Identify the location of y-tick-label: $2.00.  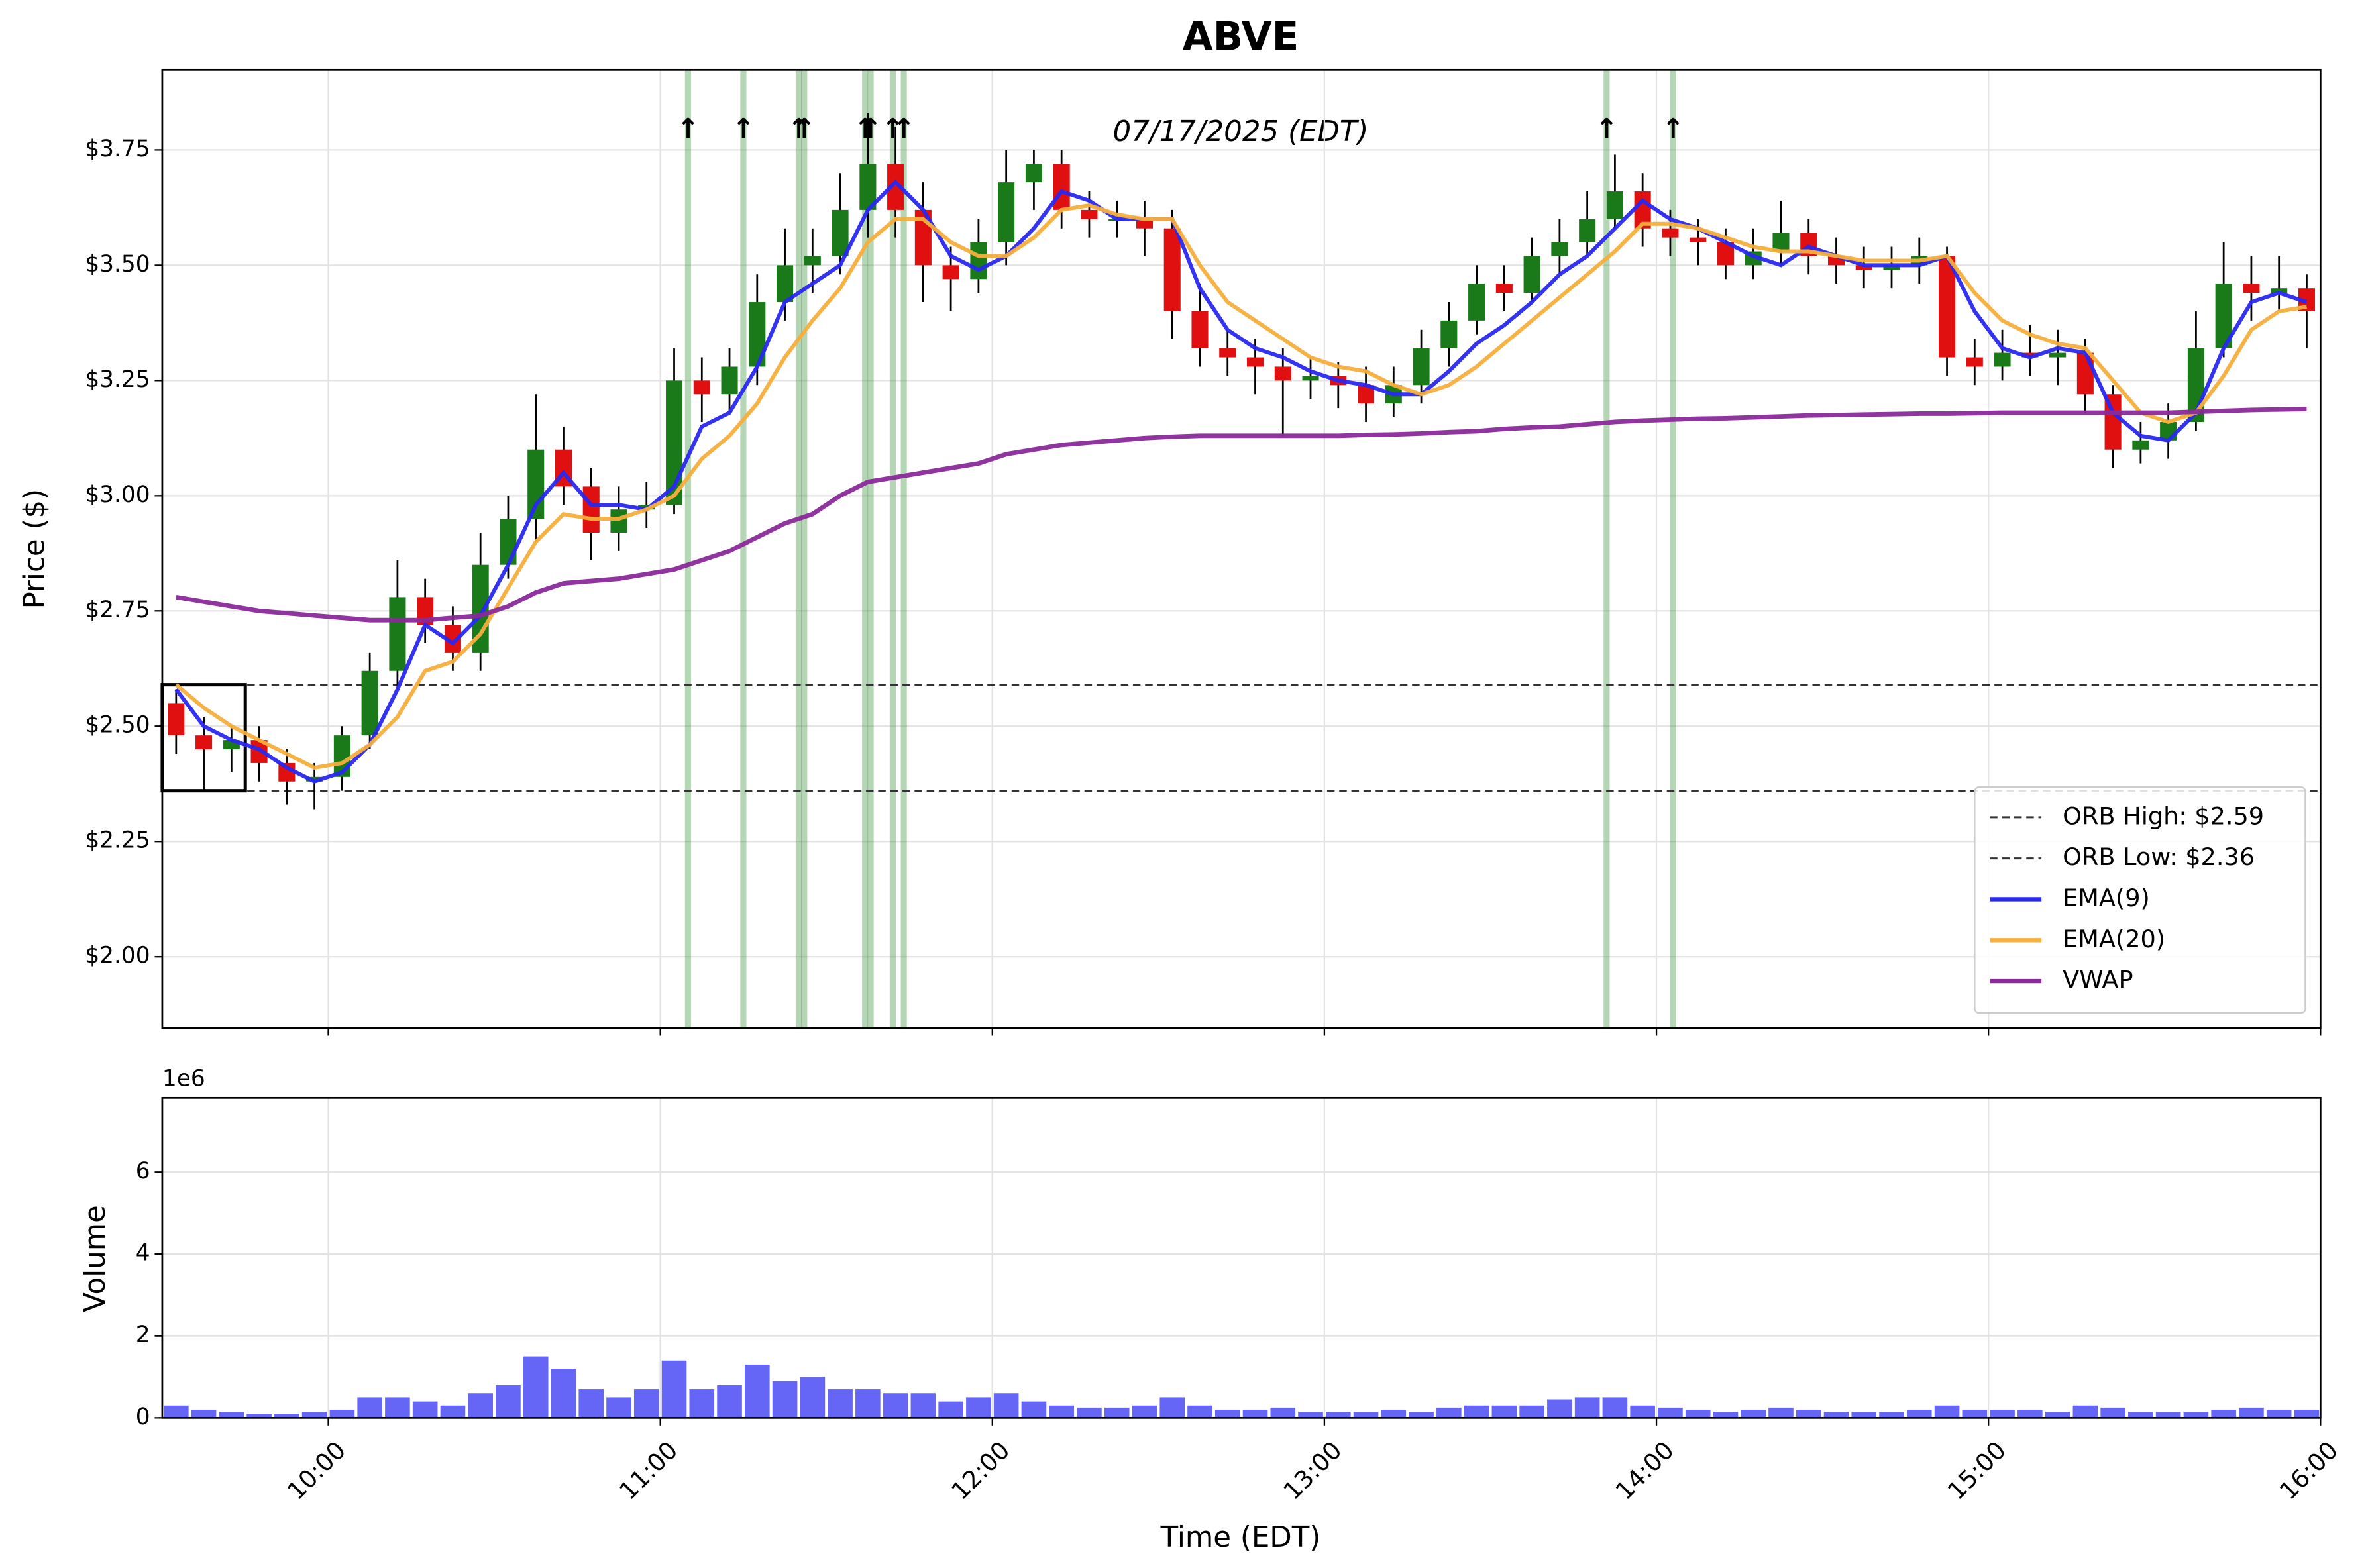
(117, 956).